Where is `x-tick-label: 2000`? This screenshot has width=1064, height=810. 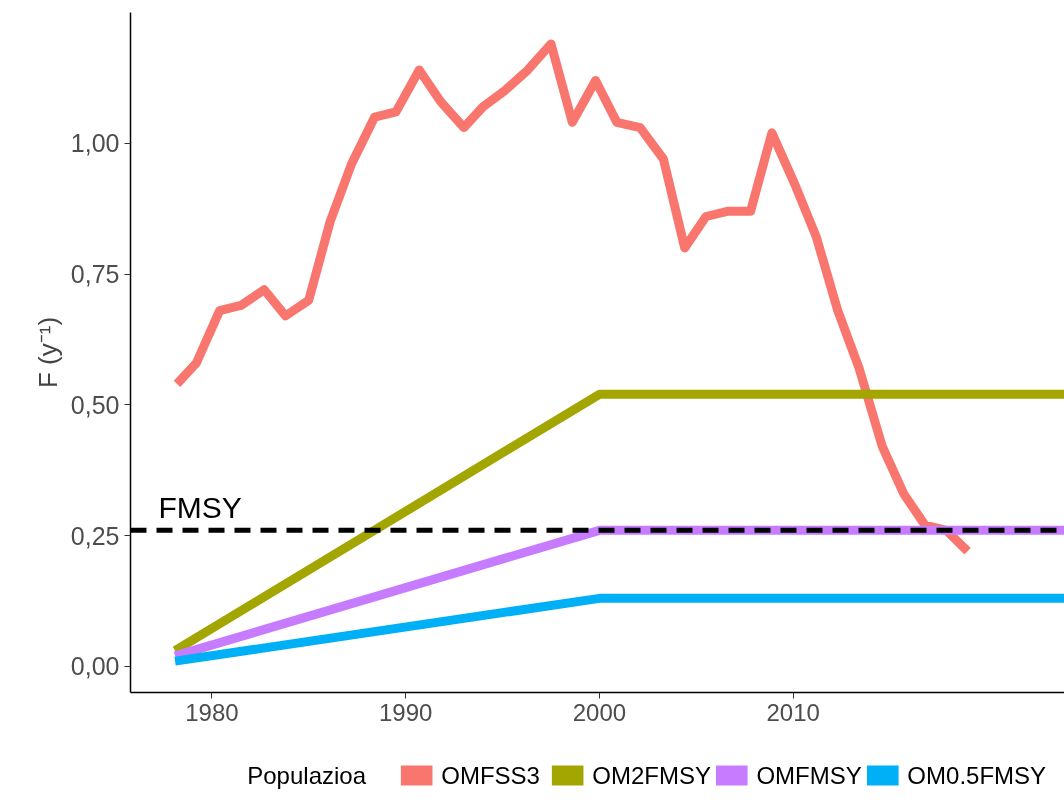 x-tick-label: 2000 is located at coordinates (599, 712).